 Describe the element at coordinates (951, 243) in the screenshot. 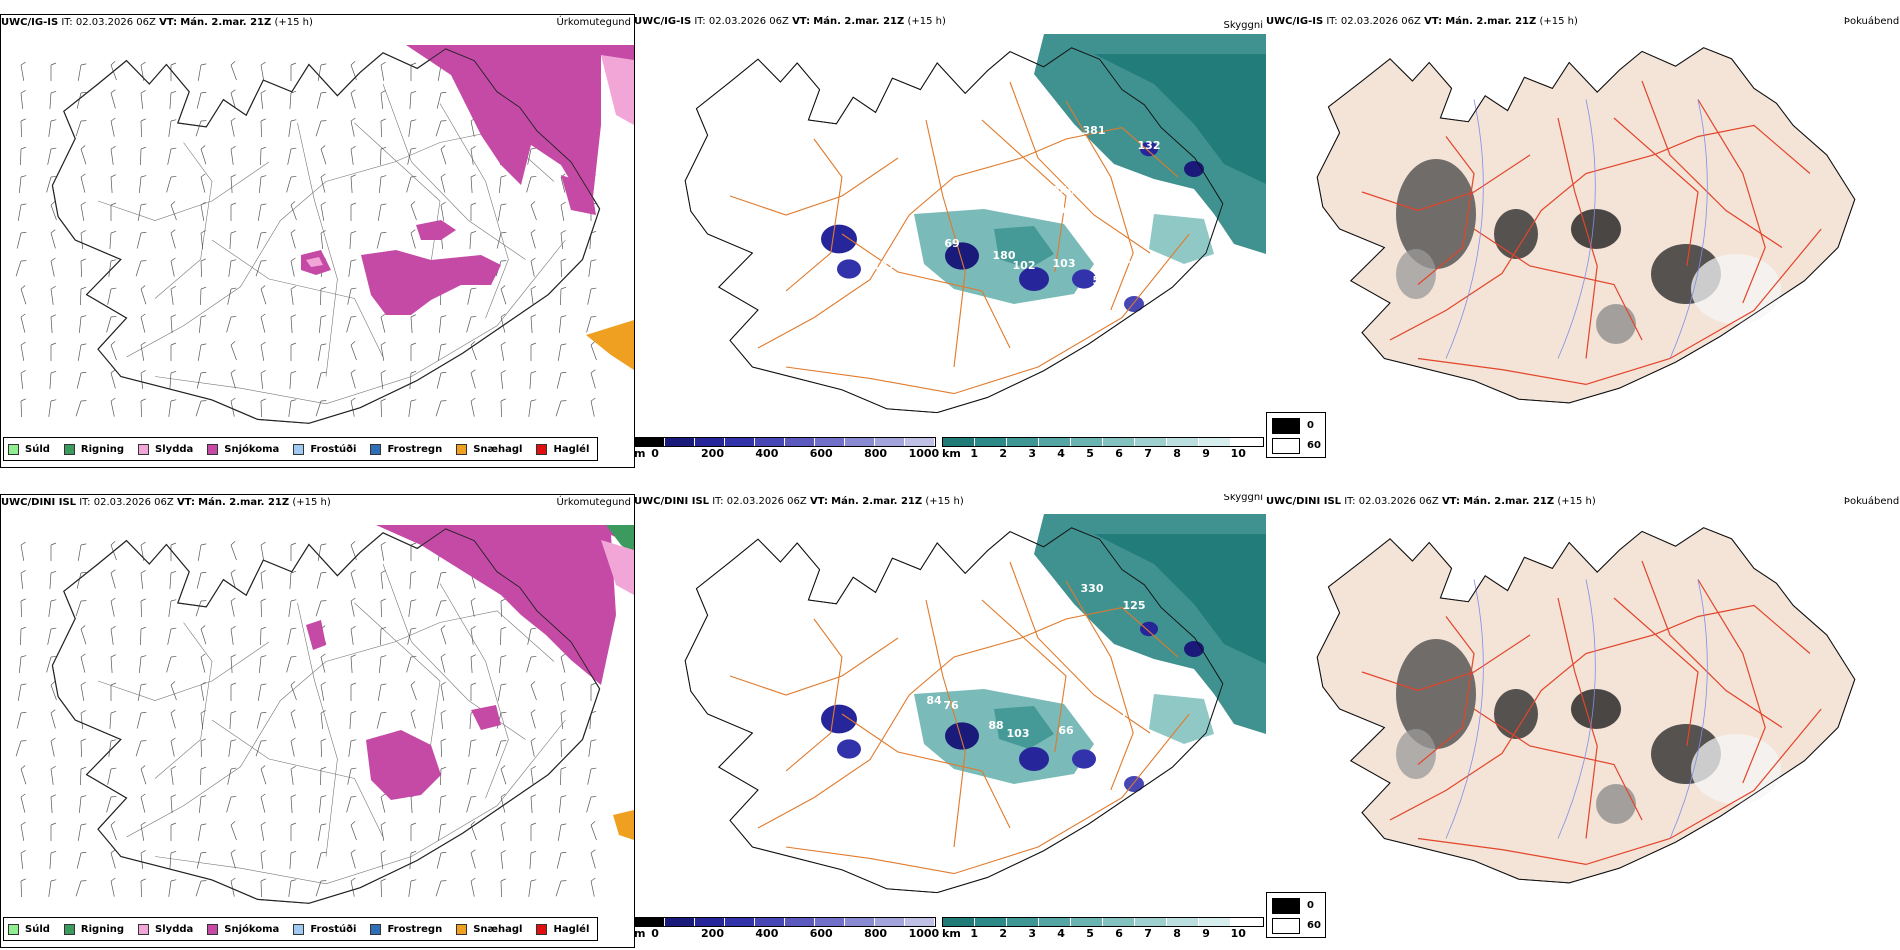

I see `visibility-value-label: 69` at that location.